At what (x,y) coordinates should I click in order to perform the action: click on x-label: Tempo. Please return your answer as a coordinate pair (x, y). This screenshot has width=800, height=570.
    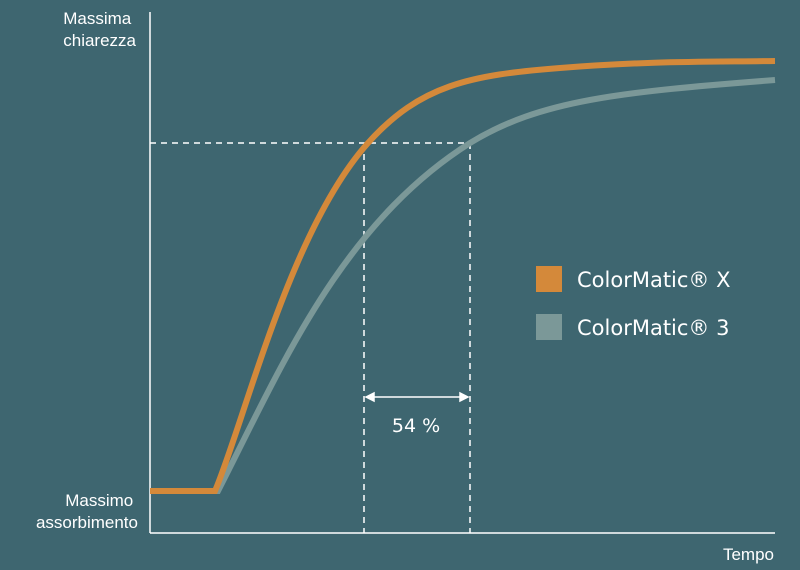
    Looking at the image, I should click on (748, 554).